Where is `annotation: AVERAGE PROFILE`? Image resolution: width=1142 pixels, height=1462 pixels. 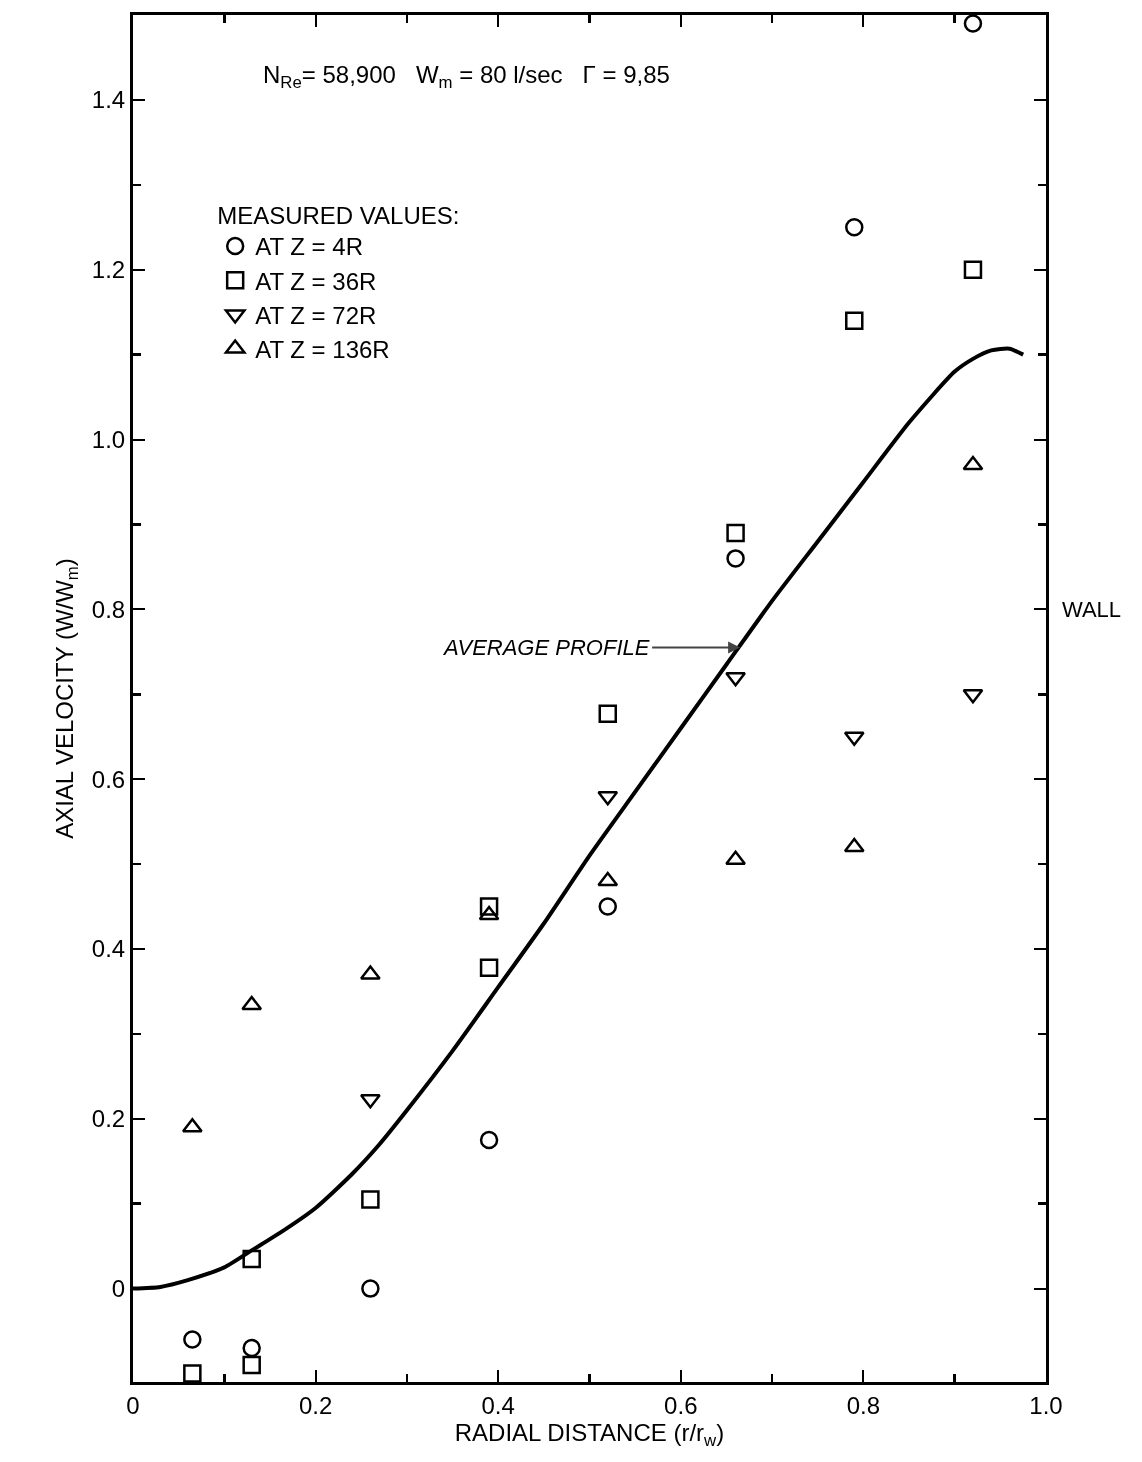 annotation: AVERAGE PROFILE is located at coordinates (546, 647).